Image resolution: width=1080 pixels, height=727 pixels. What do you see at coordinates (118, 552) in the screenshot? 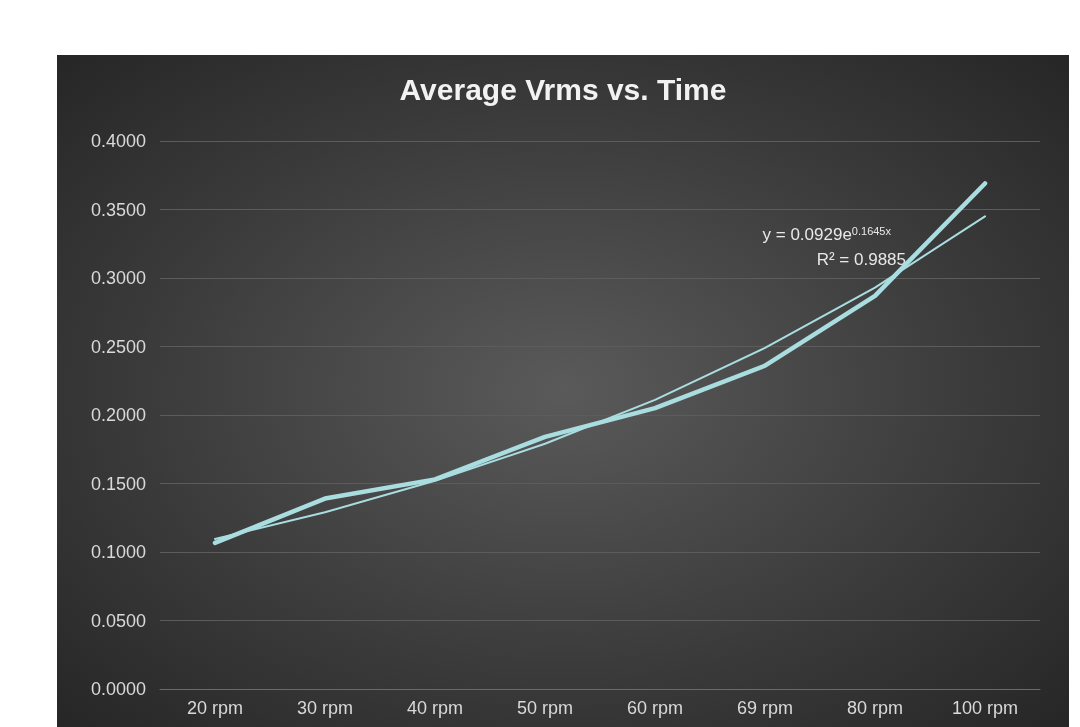
I see `y-tick-label: 0.1000` at bounding box center [118, 552].